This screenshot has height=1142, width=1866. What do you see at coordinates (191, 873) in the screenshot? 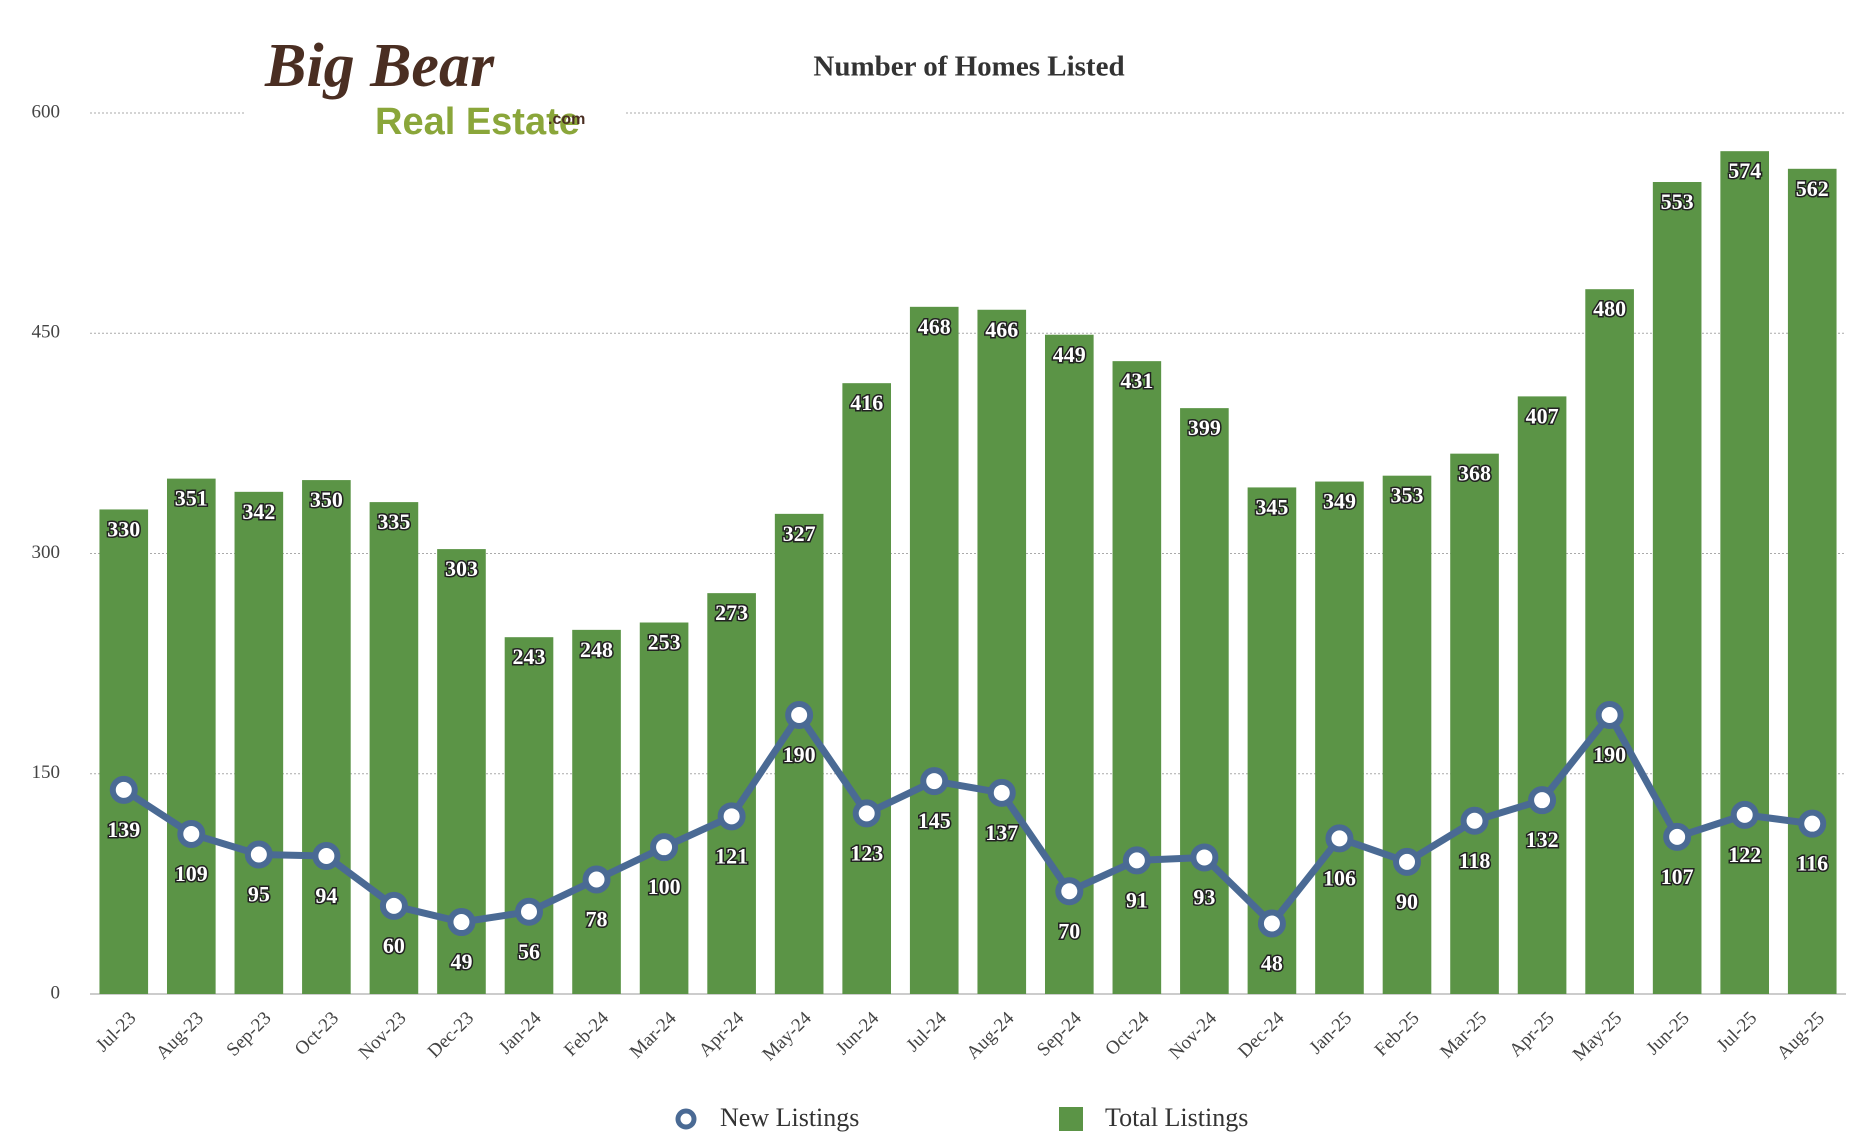
I see `value-label: 109` at bounding box center [191, 873].